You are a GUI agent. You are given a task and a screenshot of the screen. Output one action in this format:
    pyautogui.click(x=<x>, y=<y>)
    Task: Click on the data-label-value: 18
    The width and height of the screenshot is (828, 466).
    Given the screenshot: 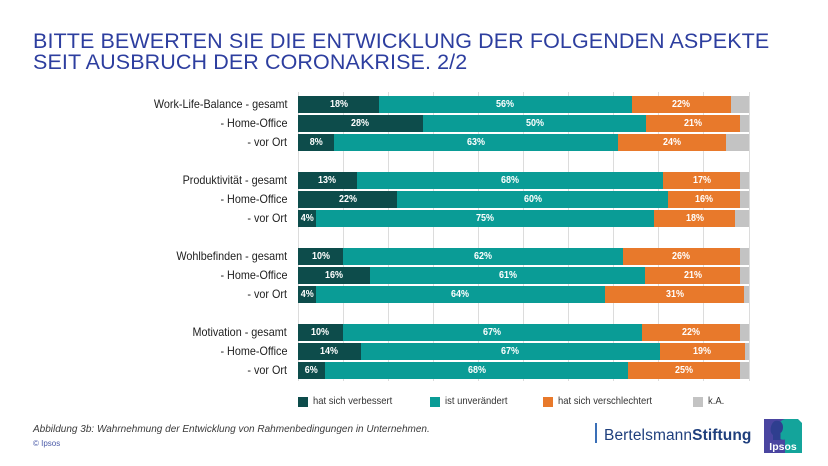 What is the action you would take?
    pyautogui.click(x=690, y=218)
    